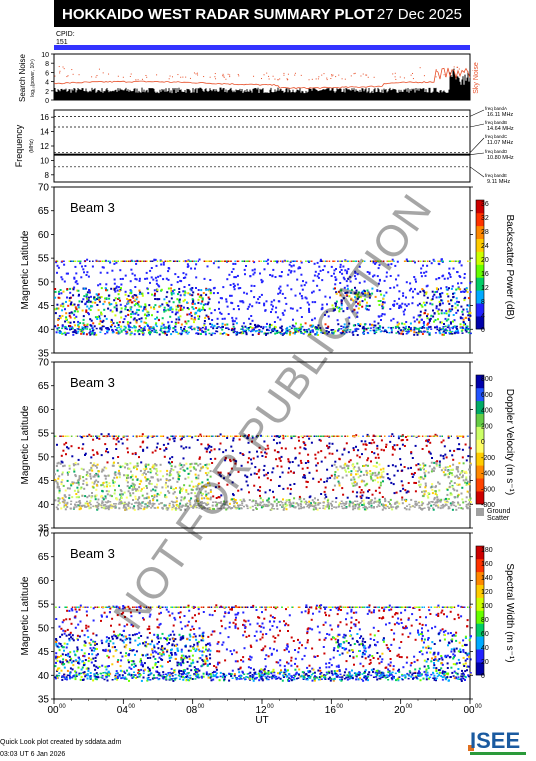 The width and height of the screenshot is (536, 761). I want to click on colorbar-tick: -200, so click(488, 458).